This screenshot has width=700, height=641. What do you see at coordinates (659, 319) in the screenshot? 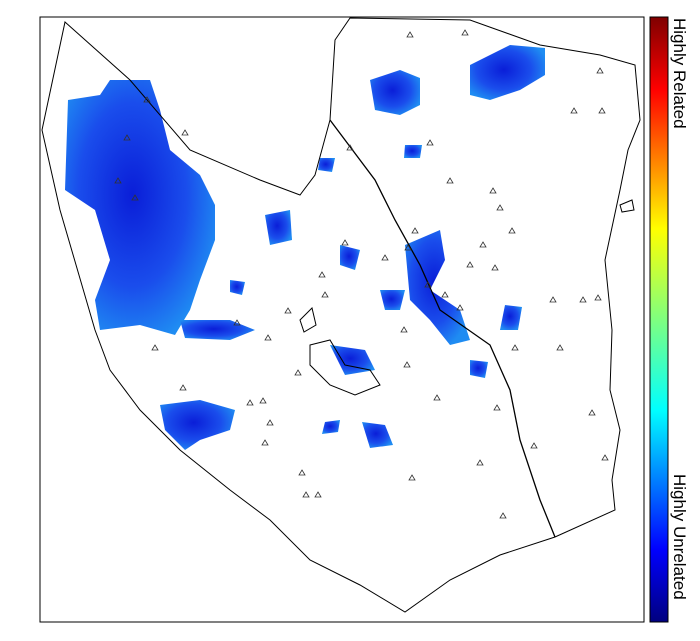
I see `colorbar` at bounding box center [659, 319].